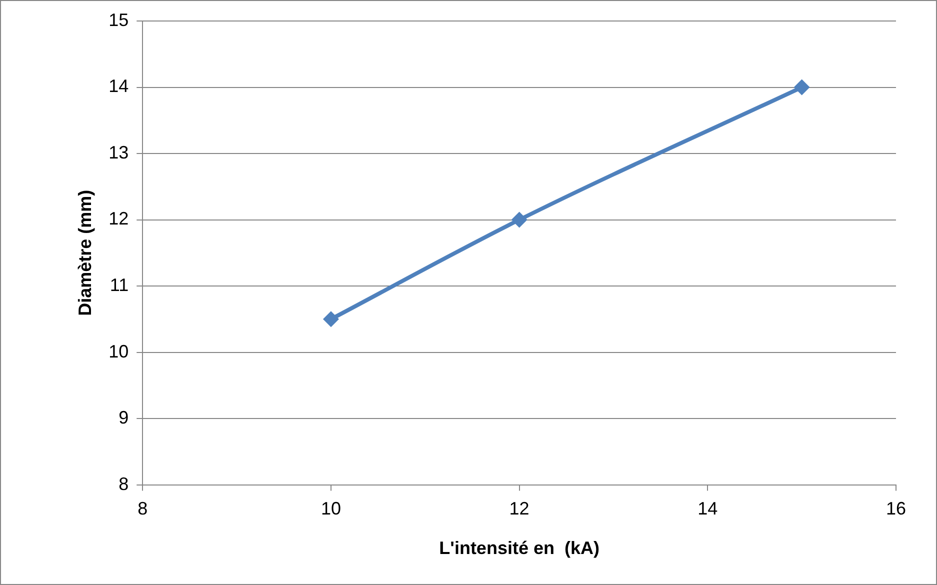  Describe the element at coordinates (84, 253) in the screenshot. I see `y-axis-title: Diamètre (mm)` at that location.